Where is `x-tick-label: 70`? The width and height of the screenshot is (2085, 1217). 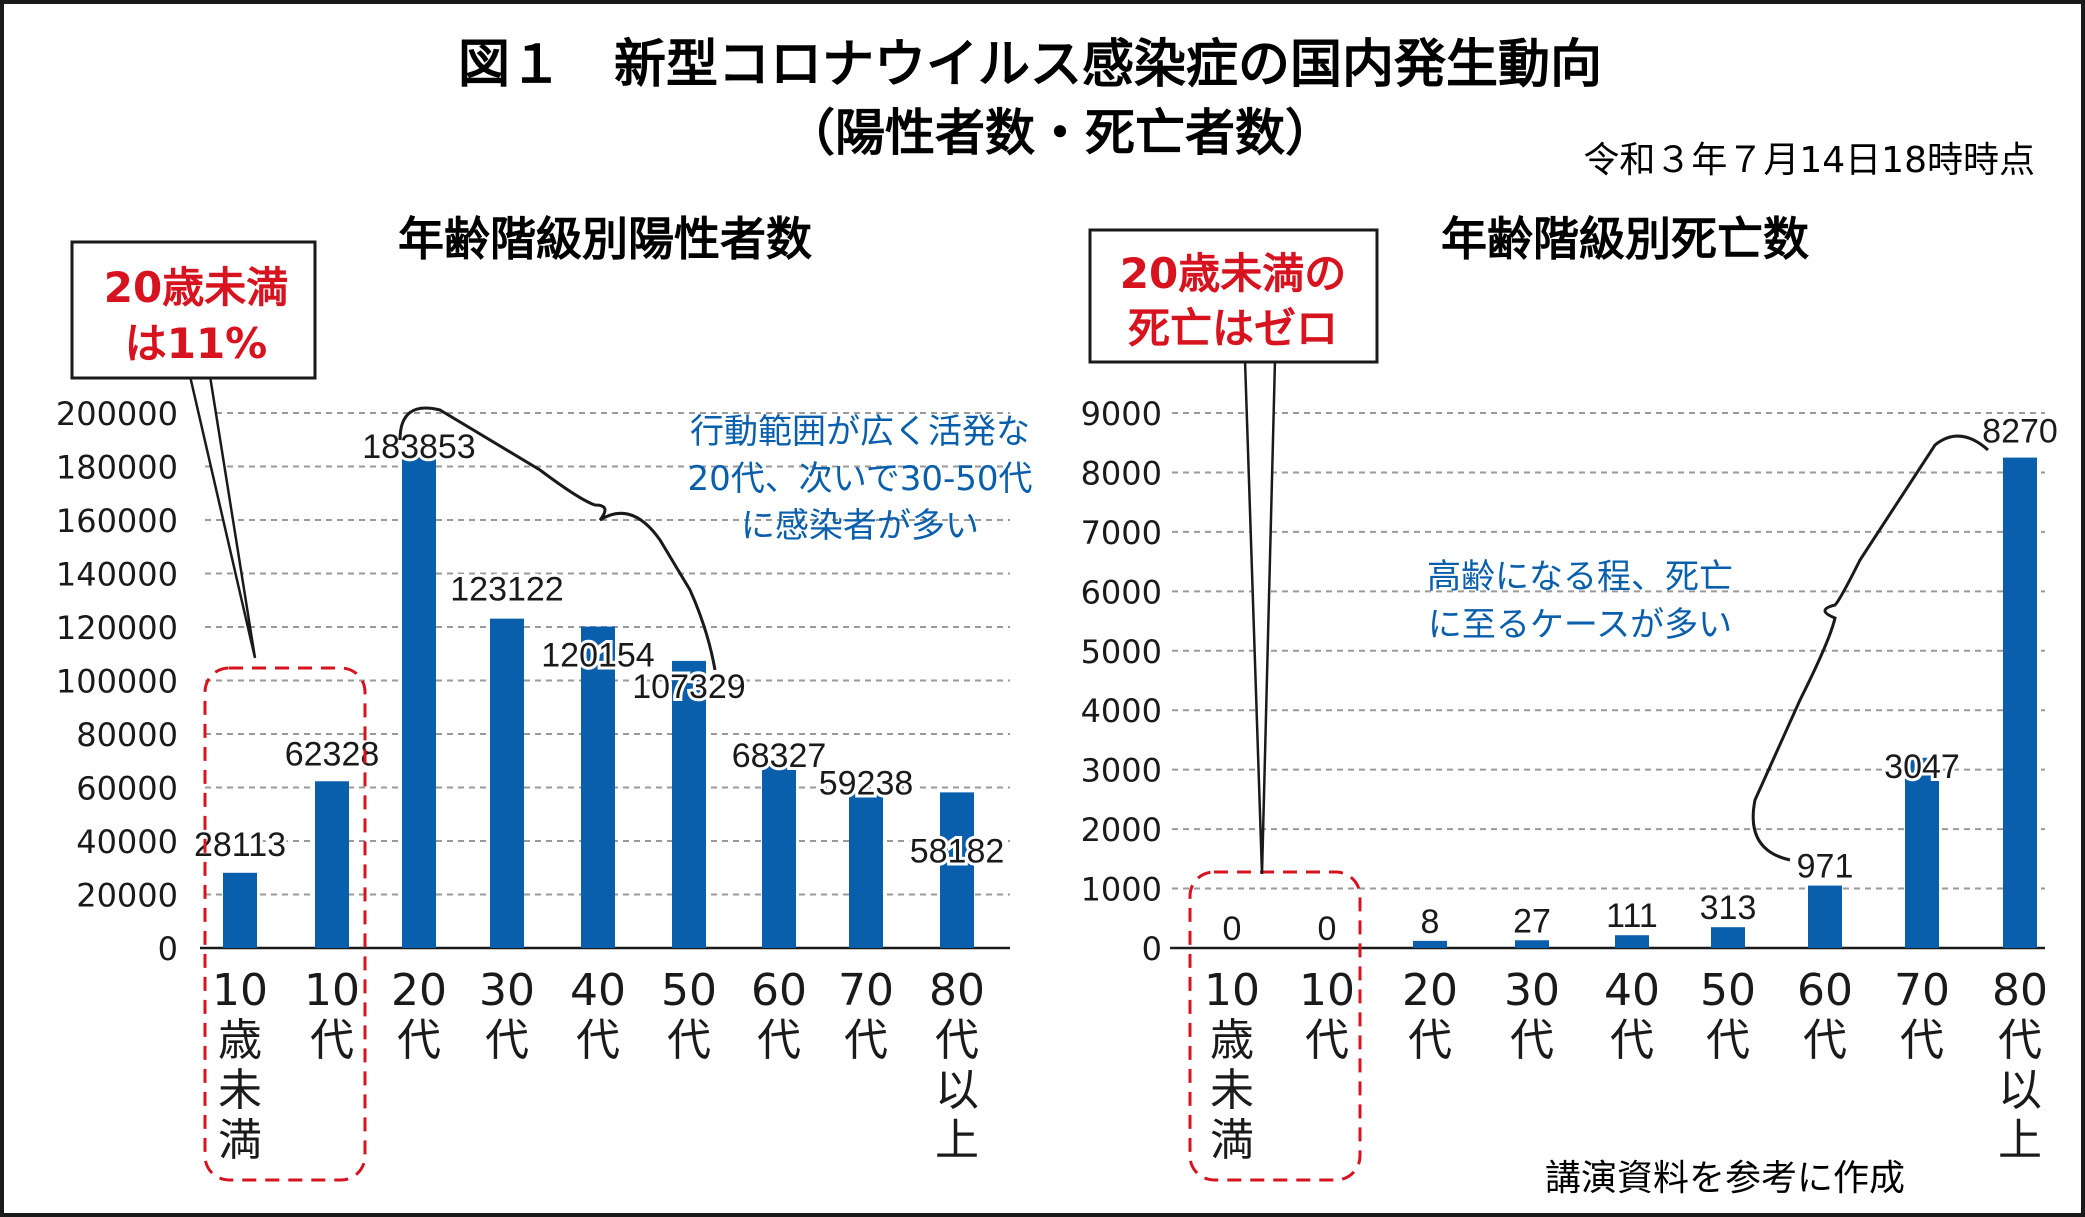
x-tick-label: 70 is located at coordinates (1922, 990).